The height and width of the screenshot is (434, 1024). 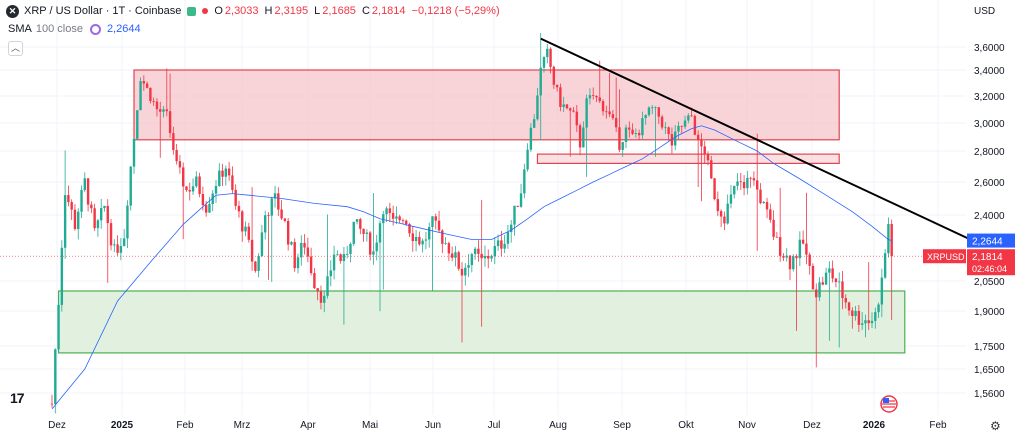 I want to click on sma-price-text: 2,2644, so click(x=987, y=242).